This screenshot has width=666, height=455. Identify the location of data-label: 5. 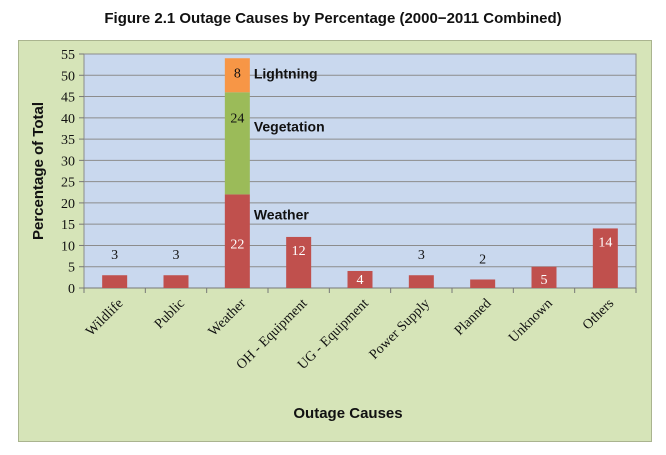
(544, 280).